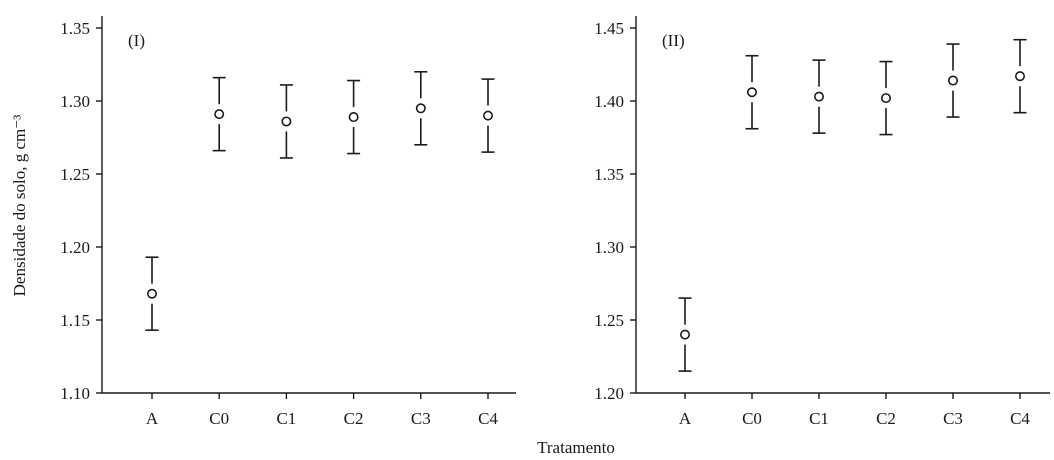  What do you see at coordinates (136, 40) in the screenshot?
I see `panel-label: (I)` at bounding box center [136, 40].